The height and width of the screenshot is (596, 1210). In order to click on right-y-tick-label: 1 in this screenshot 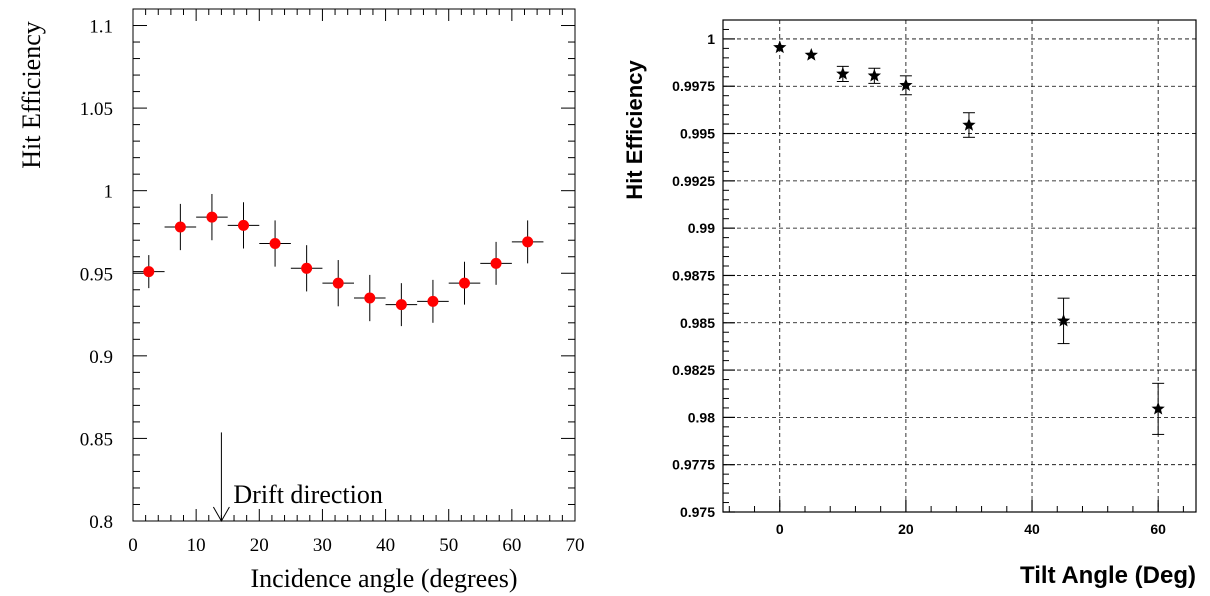, I will do `click(711, 39)`.